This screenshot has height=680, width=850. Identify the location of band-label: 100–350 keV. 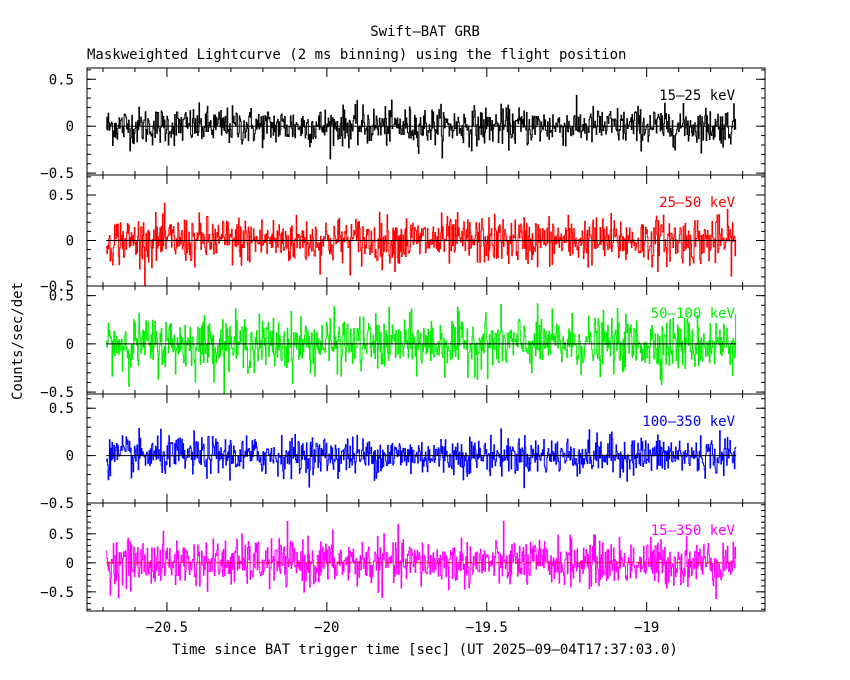
(688, 422).